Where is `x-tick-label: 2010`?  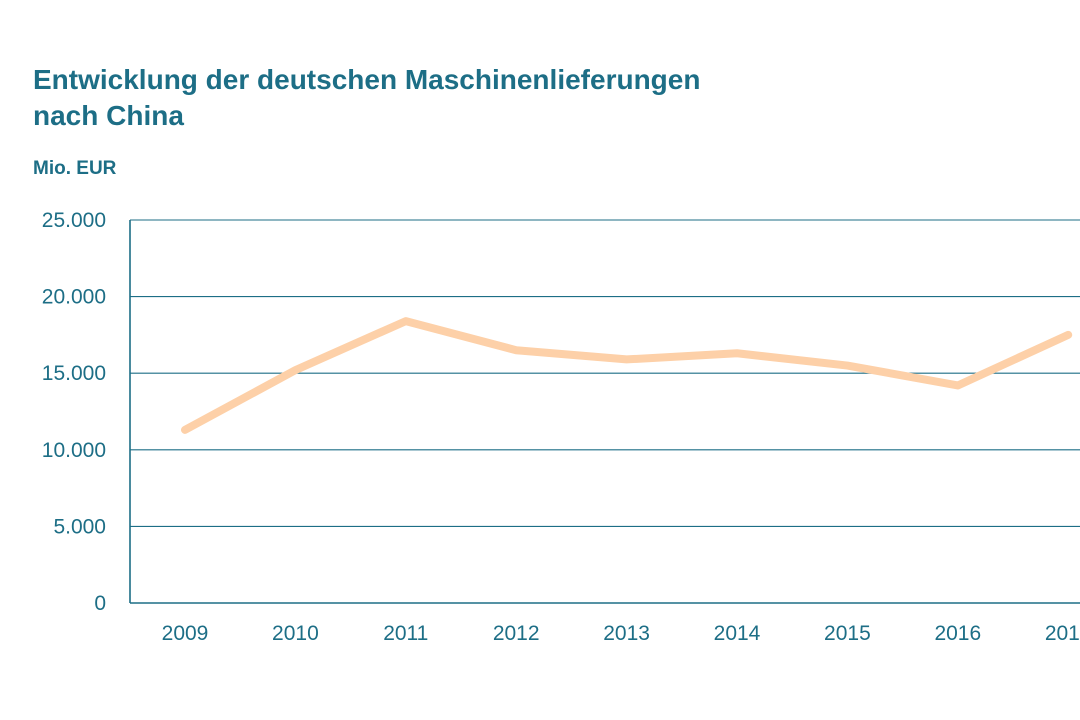
x-tick-label: 2010 is located at coordinates (295, 633).